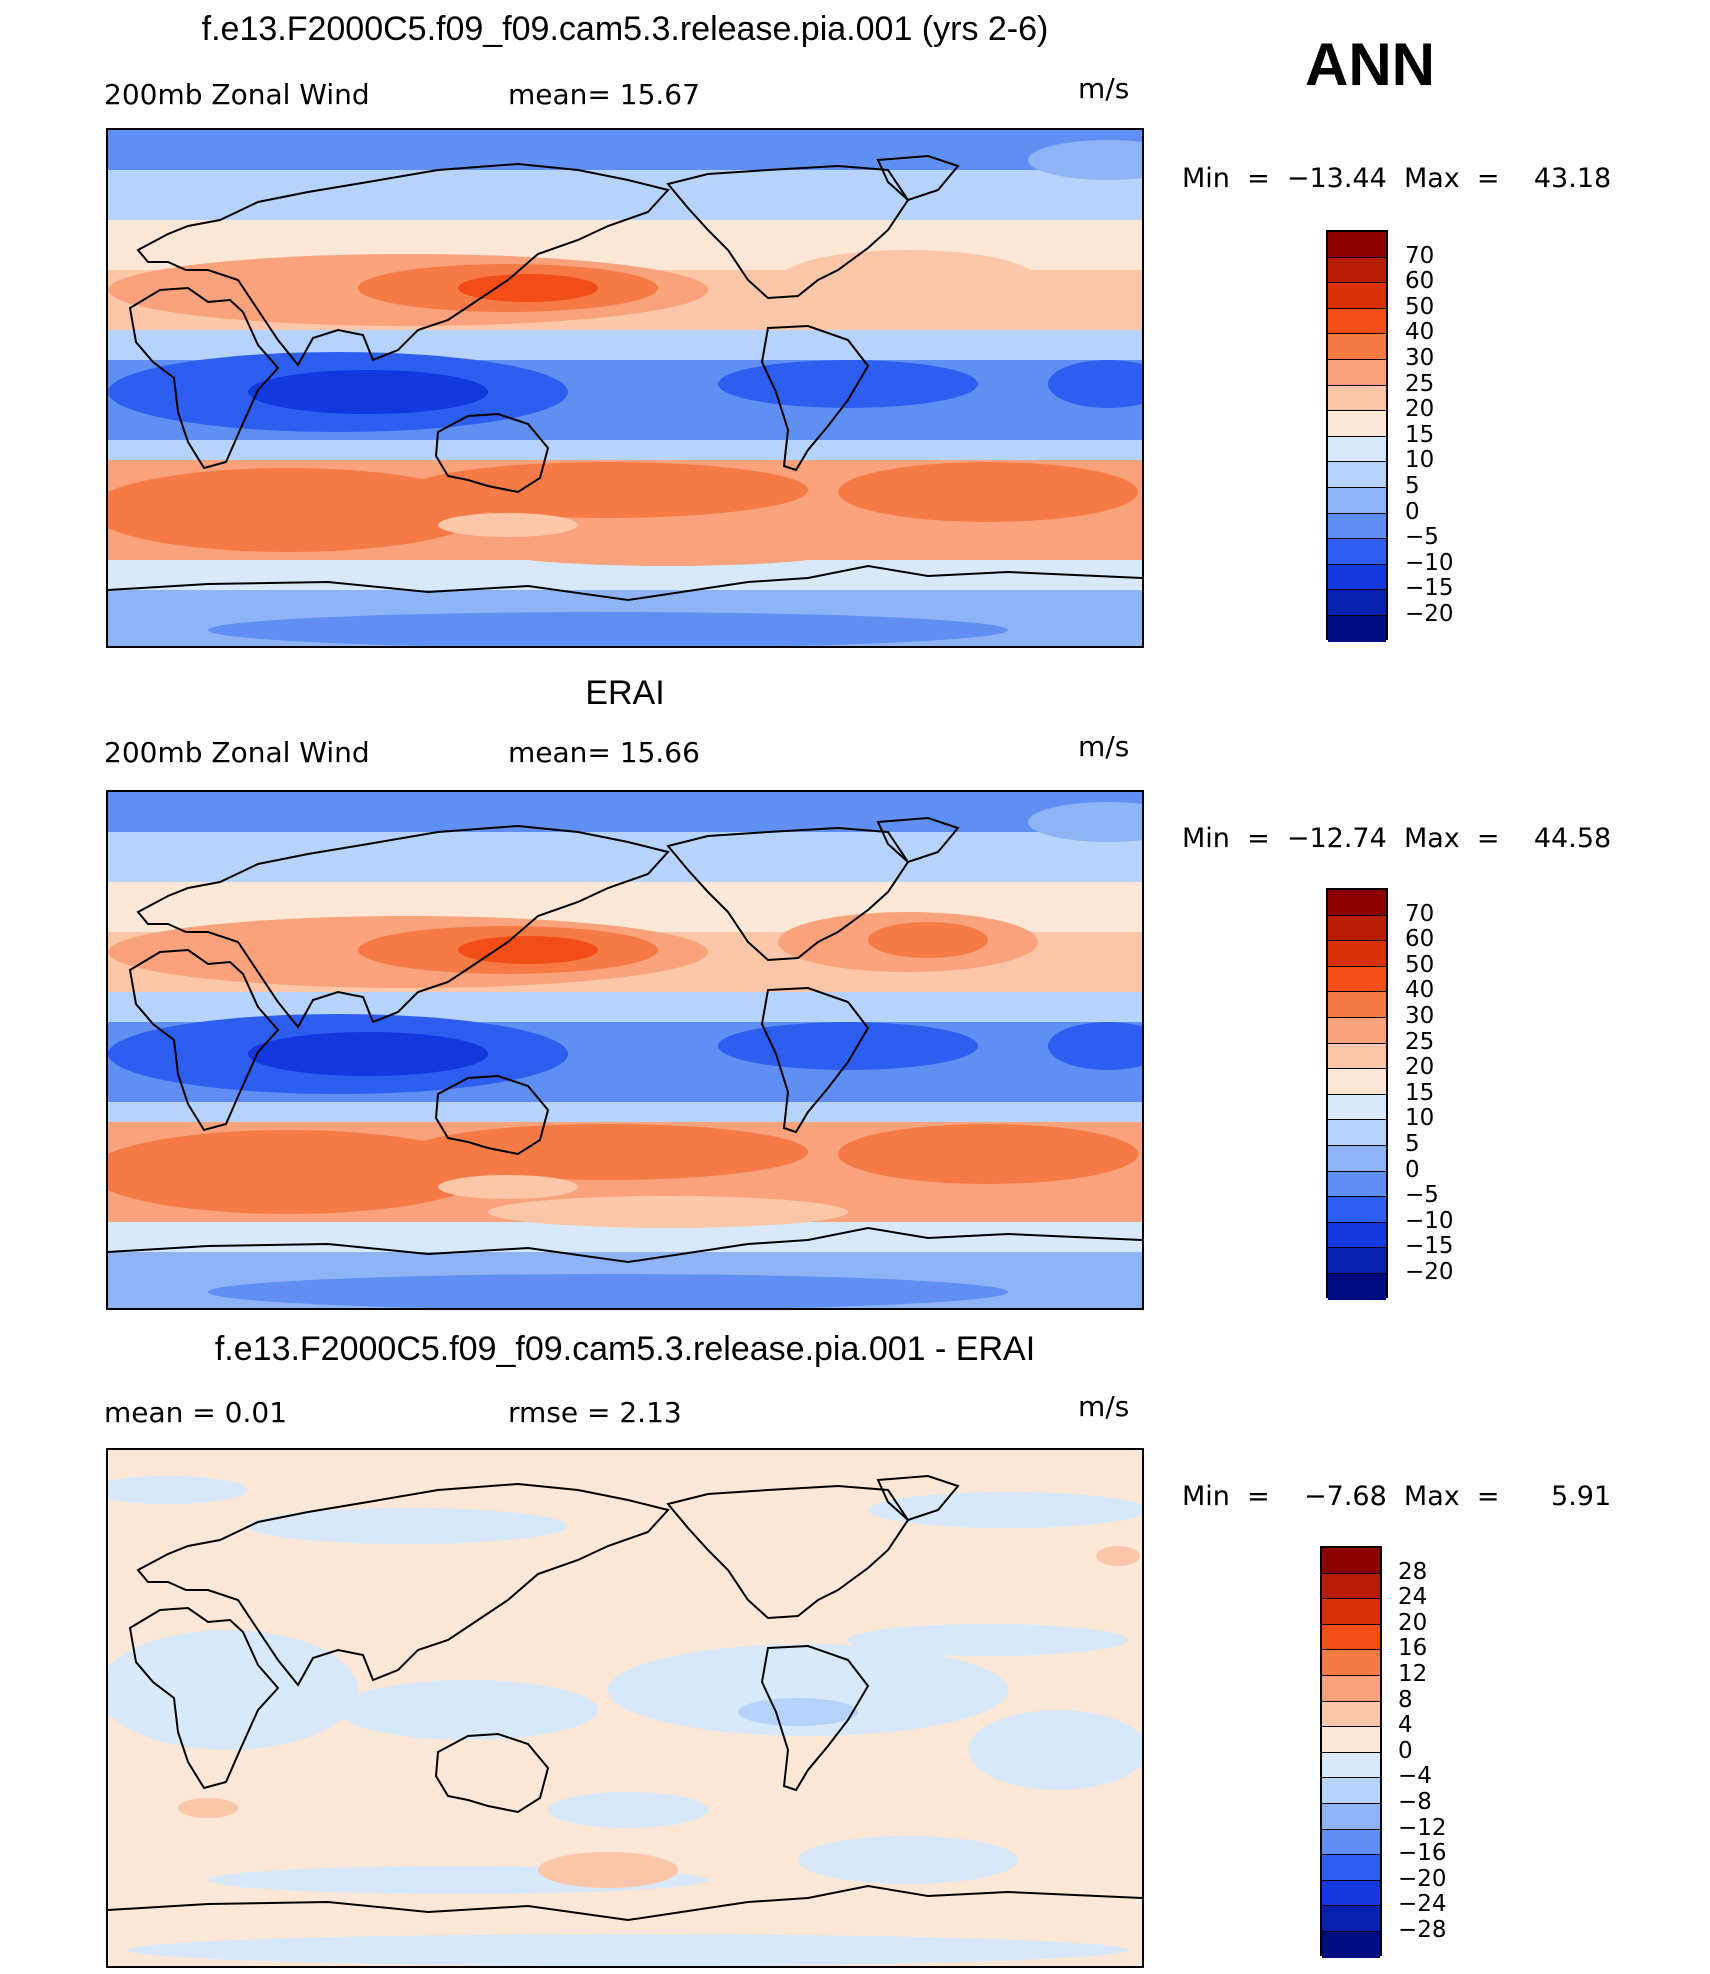 The image size is (1710, 1974). I want to click on colorbar-tick-label: −12, so click(1422, 1827).